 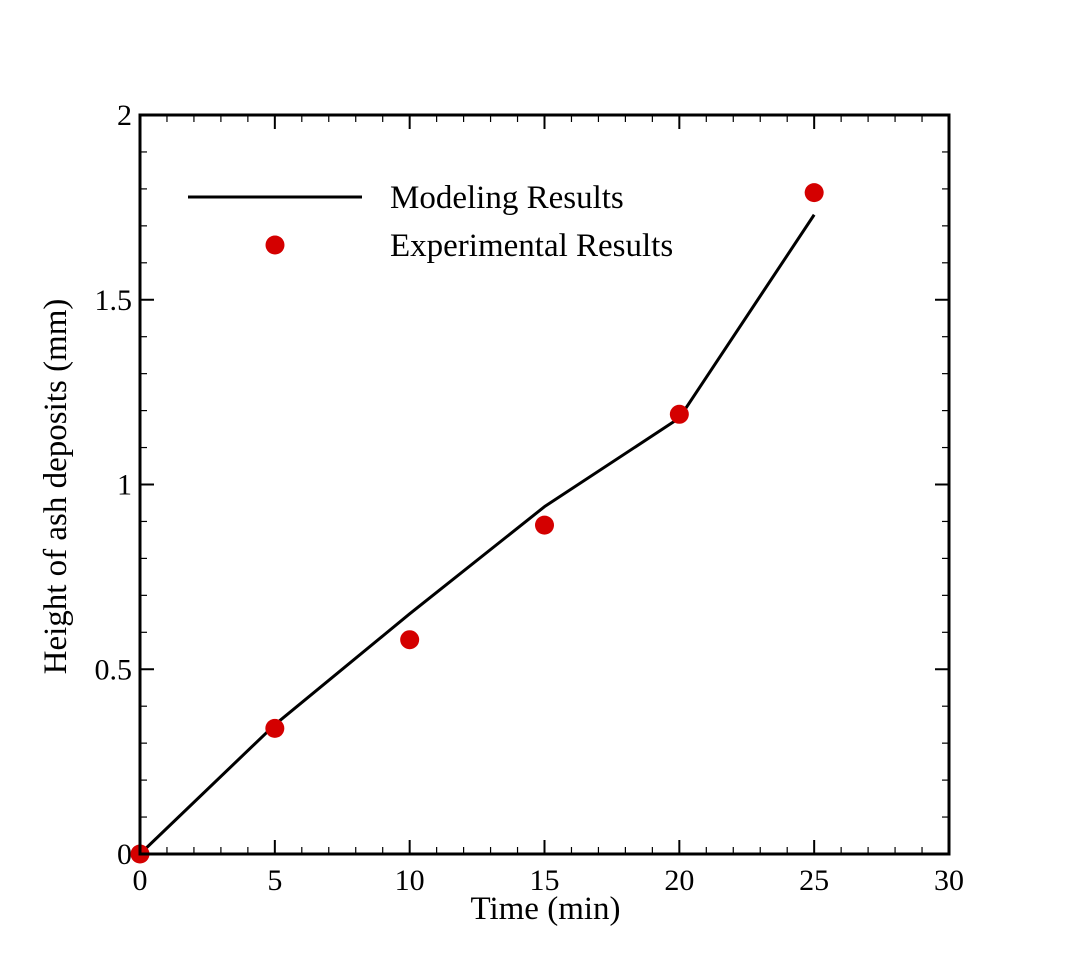 I want to click on legend-label-experimental: Experimental Results, so click(x=531, y=246).